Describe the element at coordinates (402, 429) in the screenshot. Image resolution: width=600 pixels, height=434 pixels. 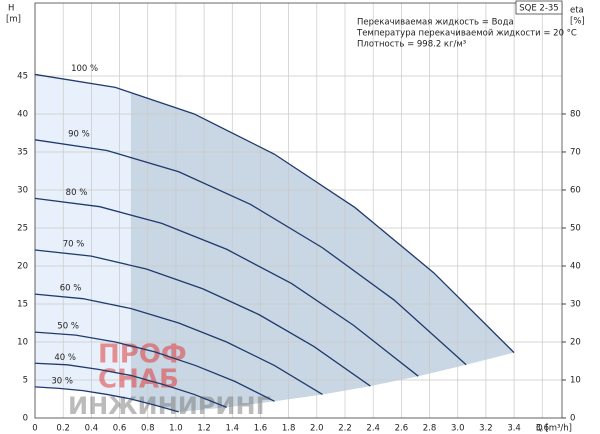
I see `x-tick-label: 2.6` at that location.